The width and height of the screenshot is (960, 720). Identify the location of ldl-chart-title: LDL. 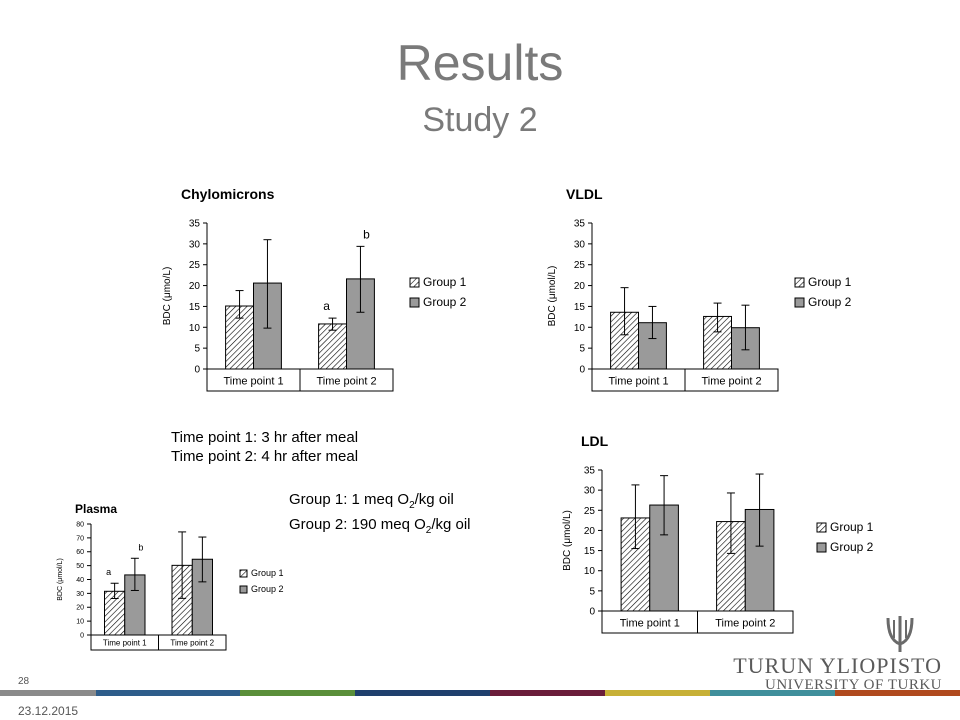
(595, 441).